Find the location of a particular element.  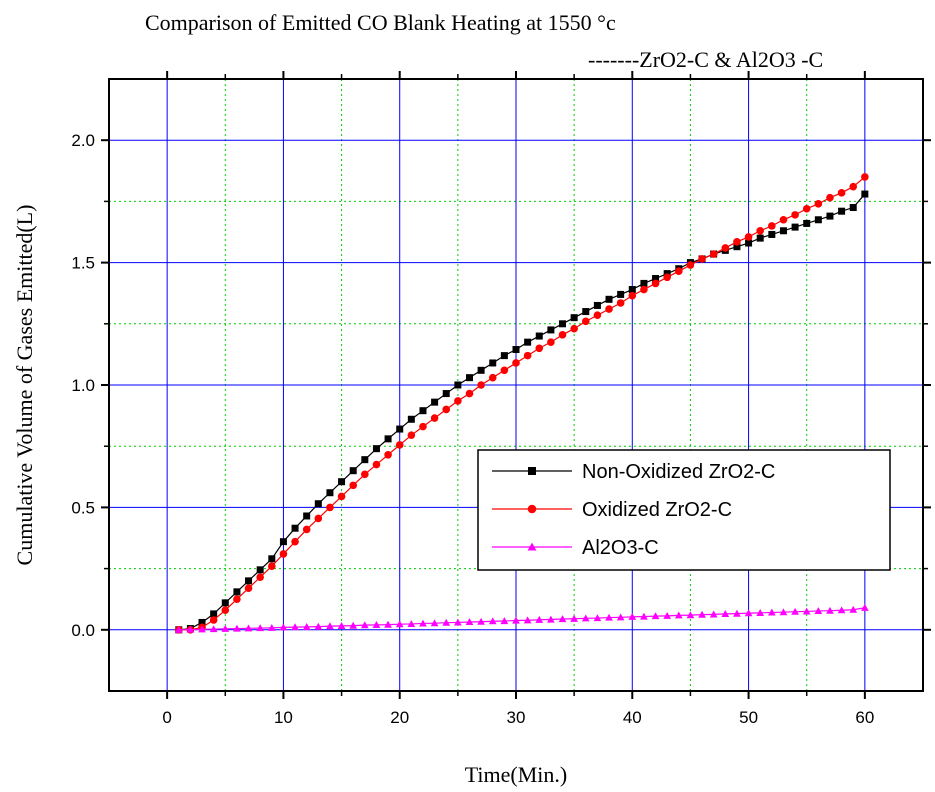

x-tick-labels: 0 10 20 30 40 50 60 is located at coordinates (518, 717).